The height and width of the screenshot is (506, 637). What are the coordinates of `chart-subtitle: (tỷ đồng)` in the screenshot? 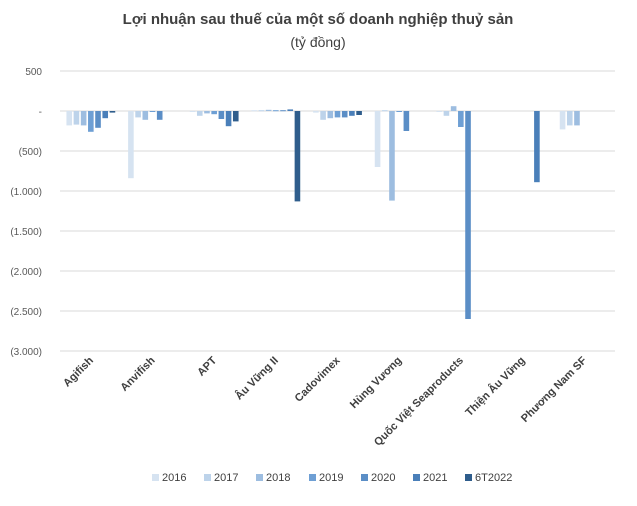 It's located at (317, 42).